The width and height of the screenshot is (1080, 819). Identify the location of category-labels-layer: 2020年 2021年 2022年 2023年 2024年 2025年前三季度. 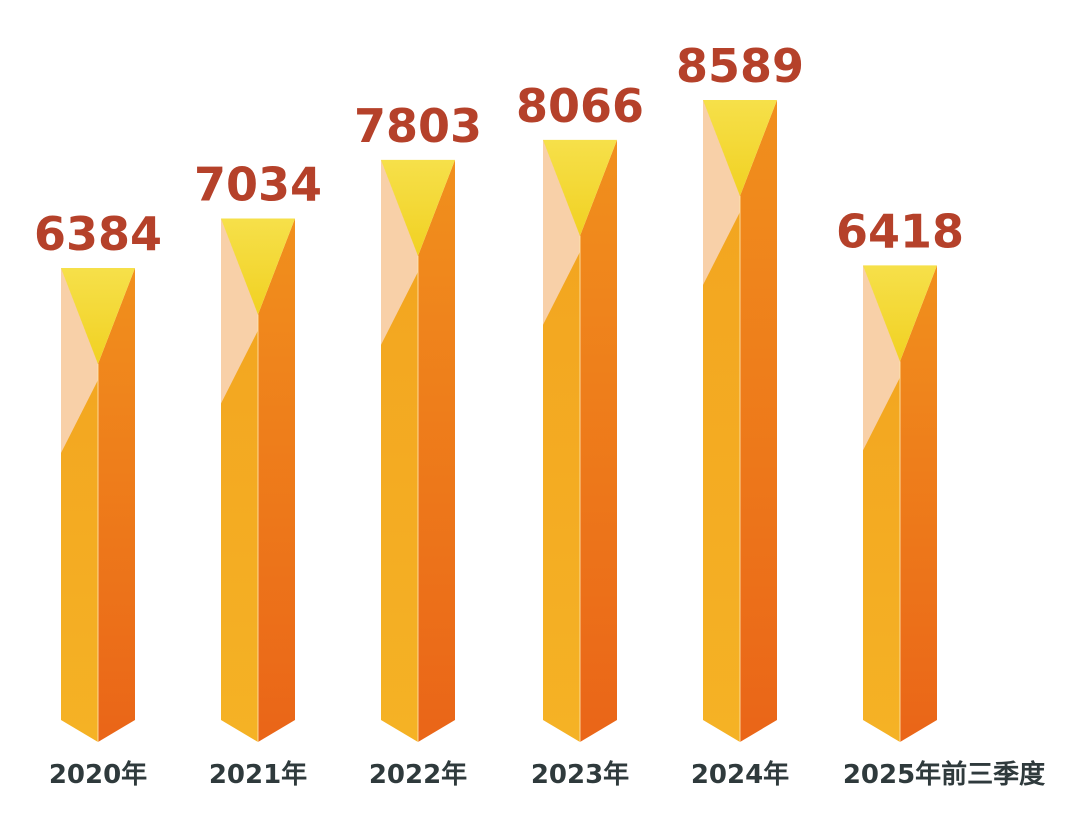
(547, 774).